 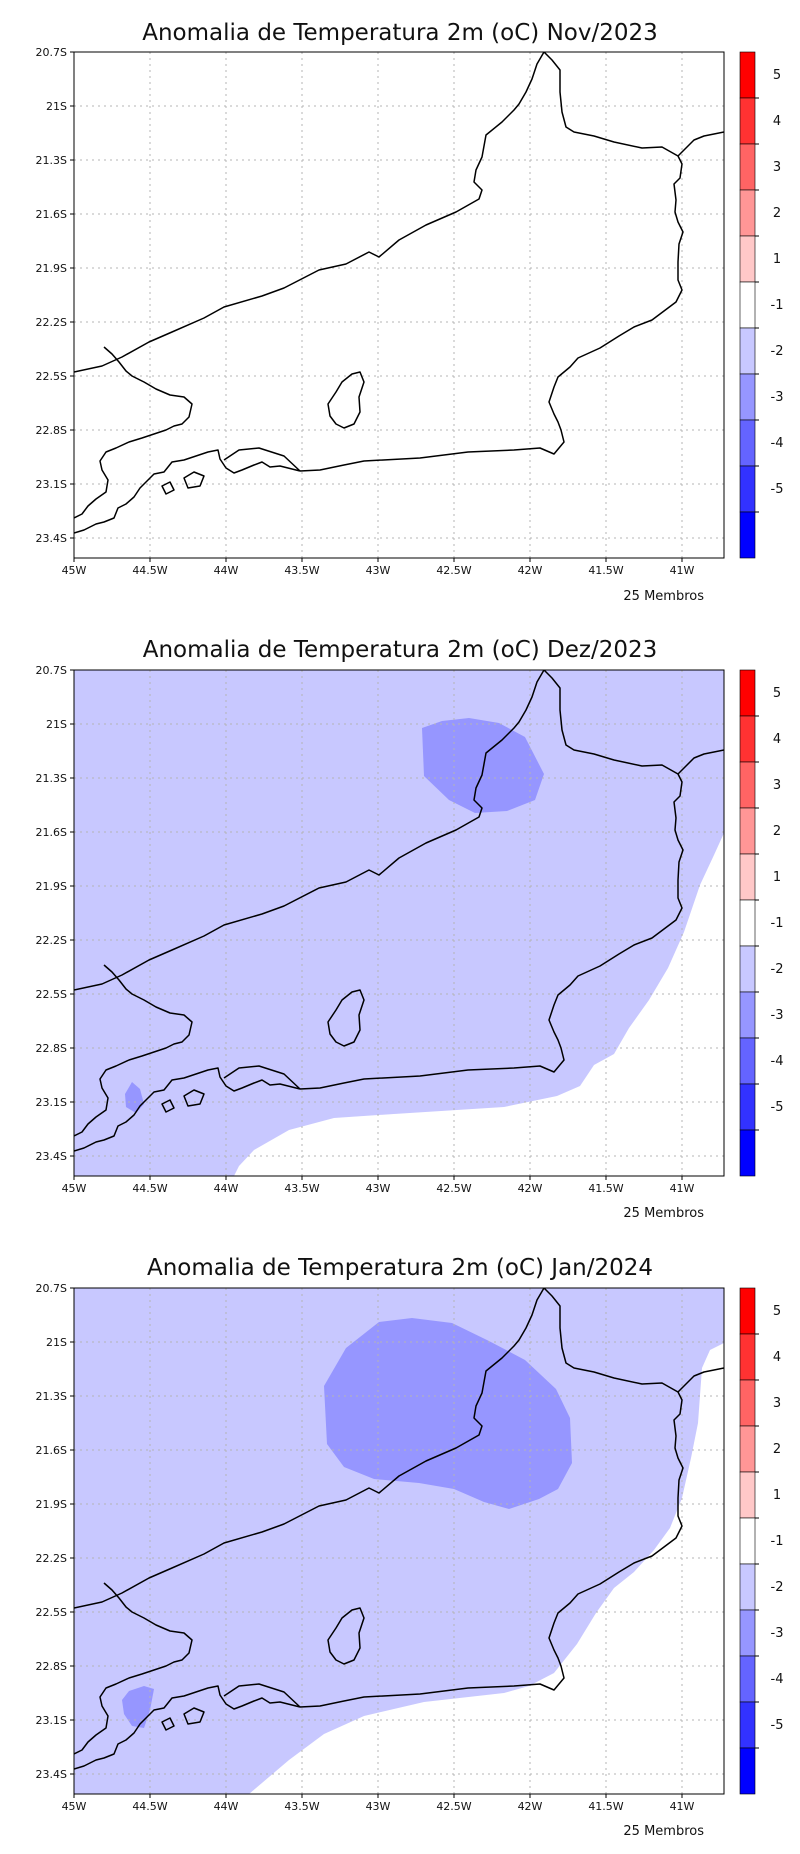 What do you see at coordinates (400, 1268) in the screenshot?
I see `panel-3-title: Anomalia de Temperatura 2m (oC) Jan/2024` at bounding box center [400, 1268].